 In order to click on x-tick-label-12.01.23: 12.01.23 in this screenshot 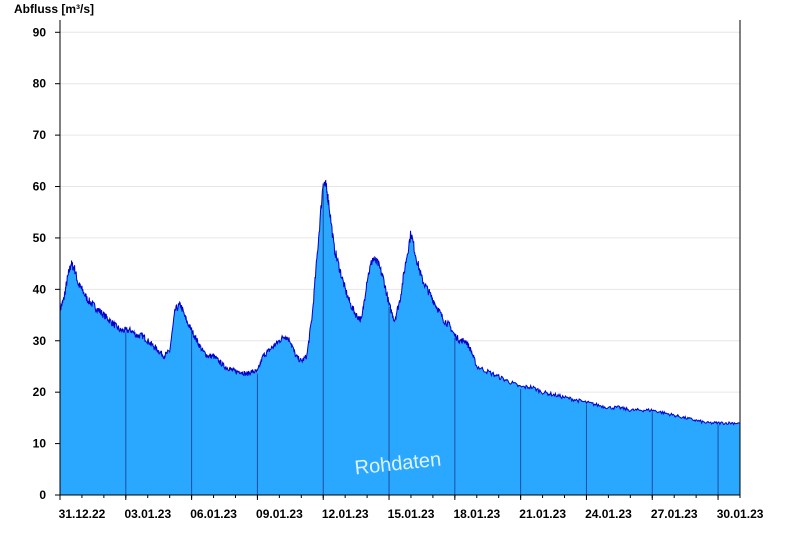, I will do `click(345, 514)`.